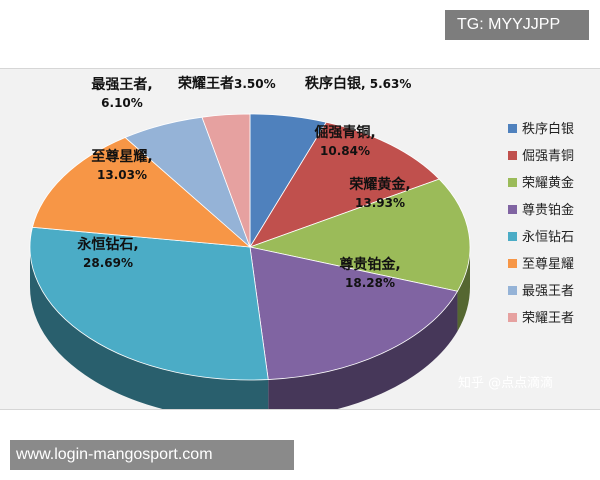  I want to click on data-label-name-7: 荣耀王者, so click(205, 83).